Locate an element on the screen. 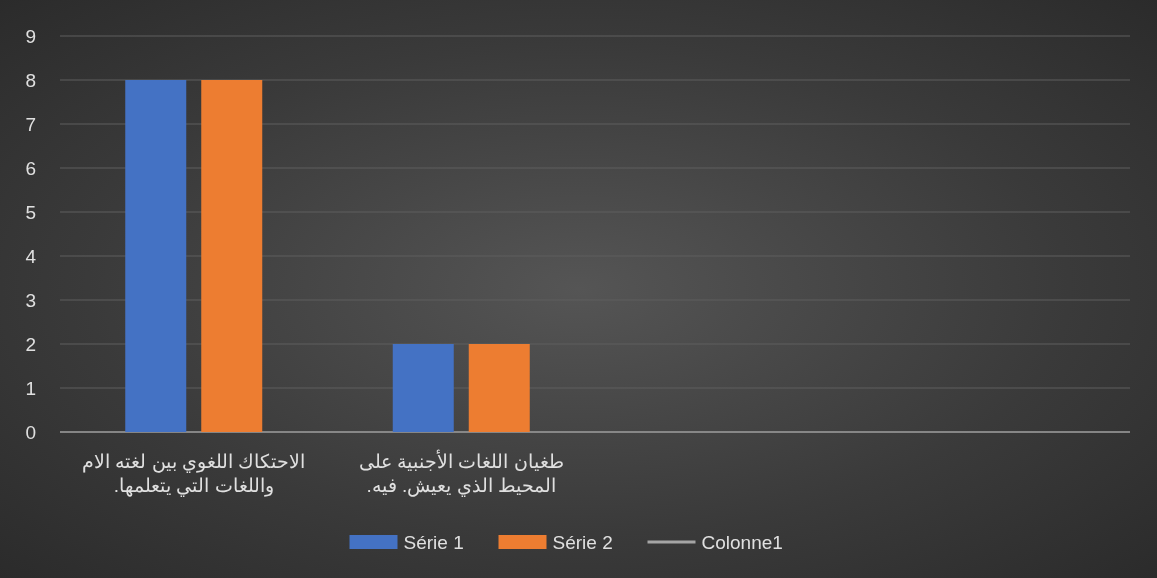 The image size is (1157, 578). y-tick-label: 6 is located at coordinates (30, 168).